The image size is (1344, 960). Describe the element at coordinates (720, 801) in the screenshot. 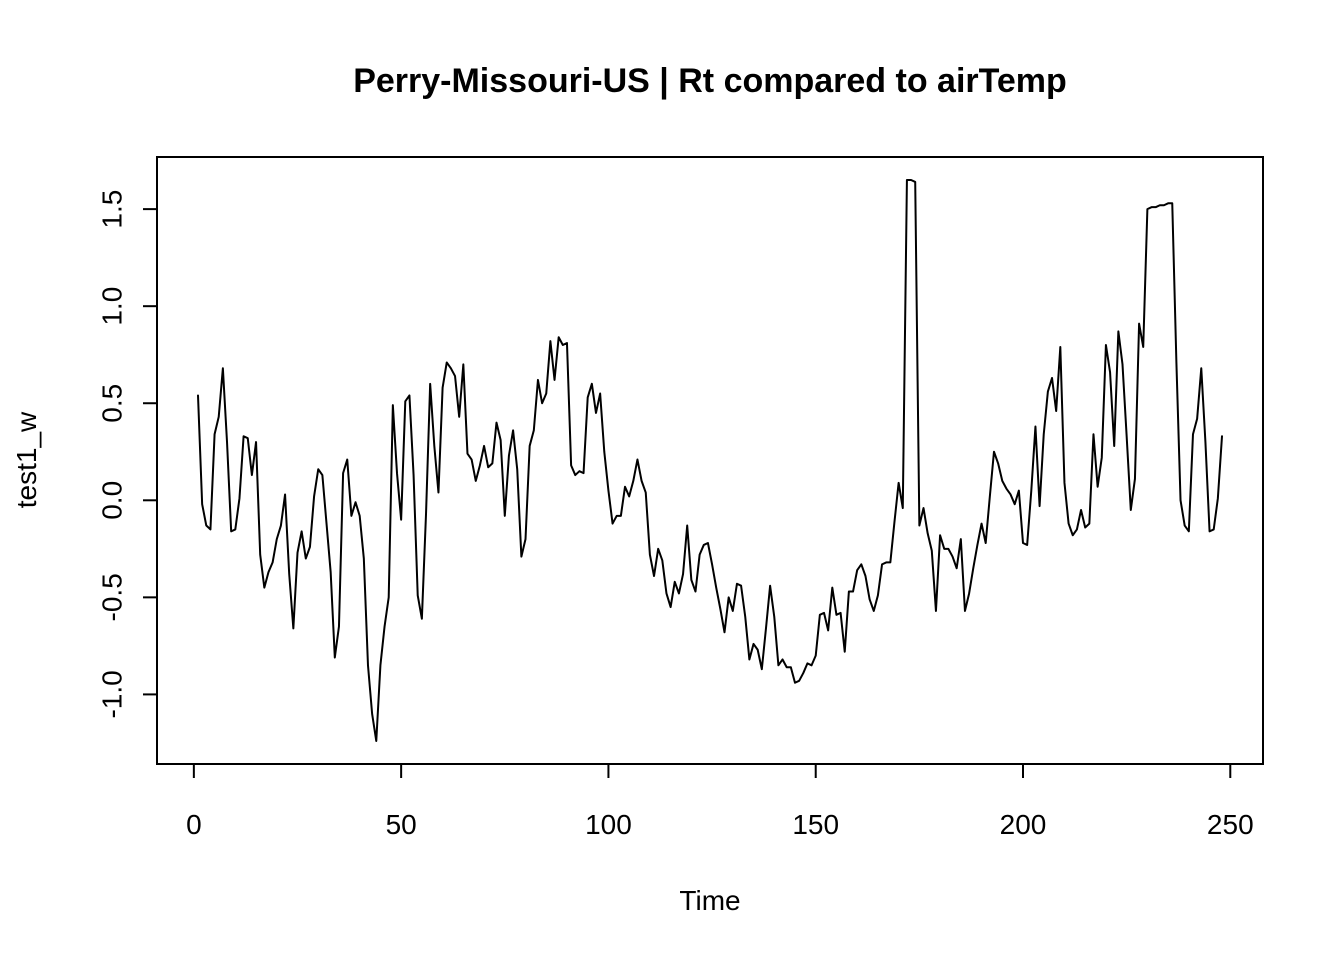

I see `x-axis: 0 50 100 150 200 250` at that location.